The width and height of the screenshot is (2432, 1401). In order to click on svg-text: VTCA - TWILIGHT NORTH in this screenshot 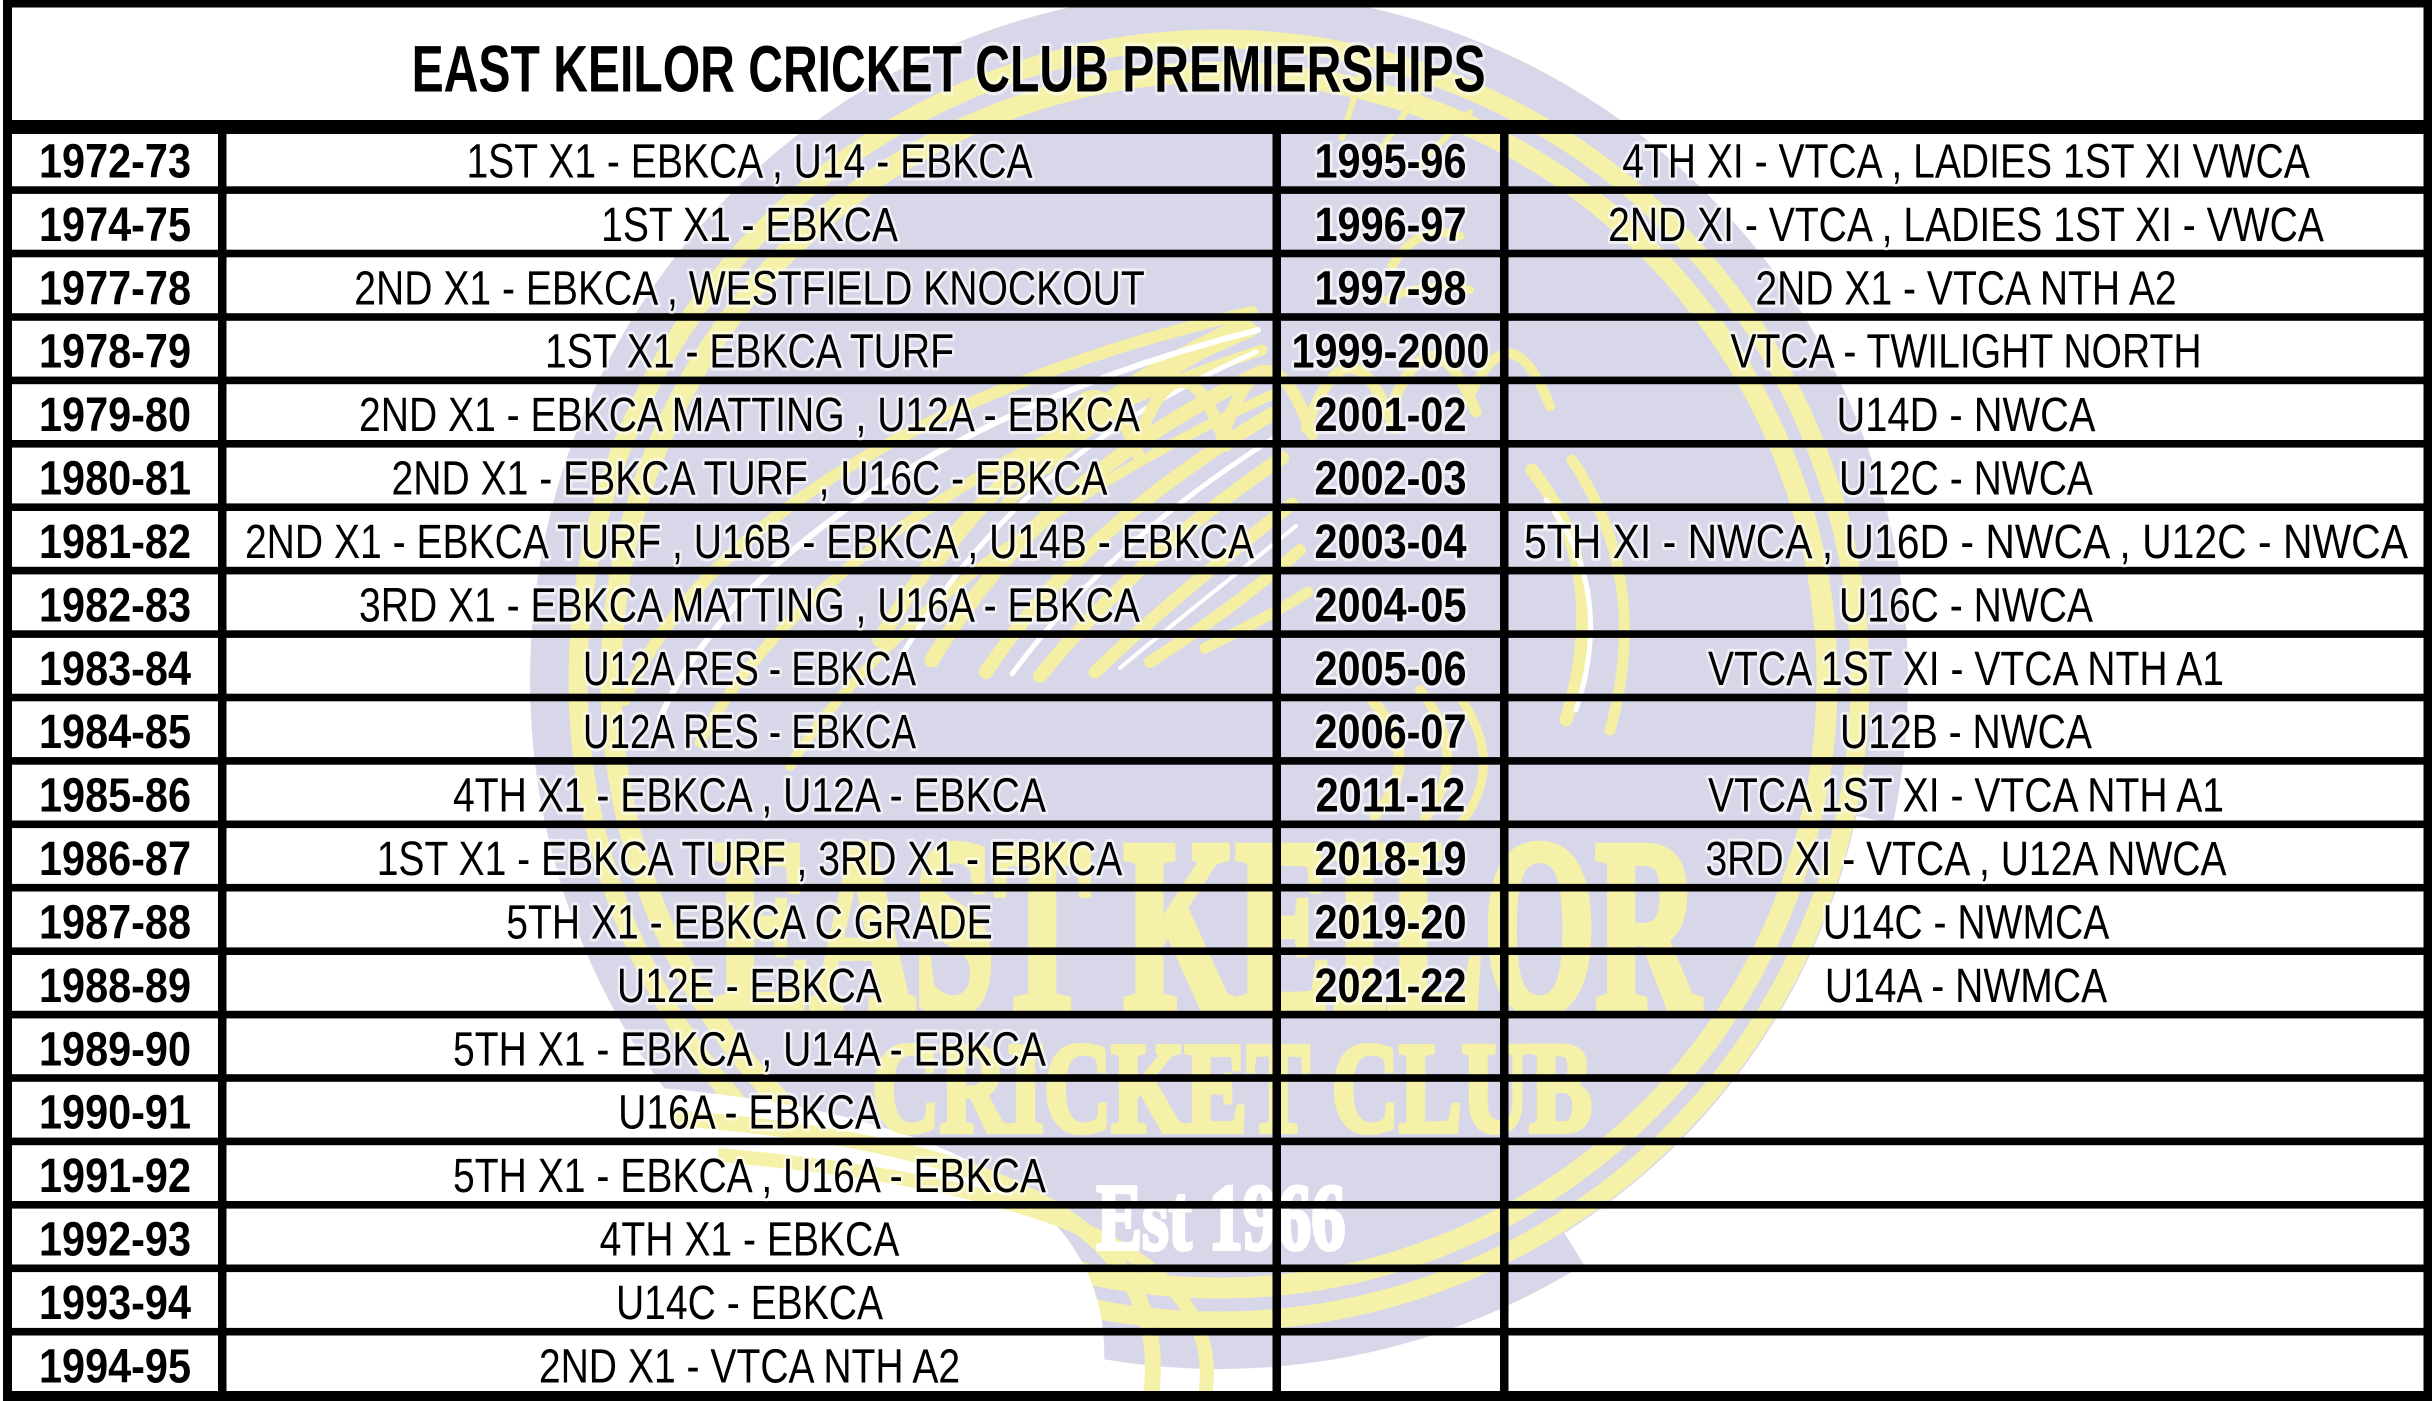, I will do `click(1965, 352)`.